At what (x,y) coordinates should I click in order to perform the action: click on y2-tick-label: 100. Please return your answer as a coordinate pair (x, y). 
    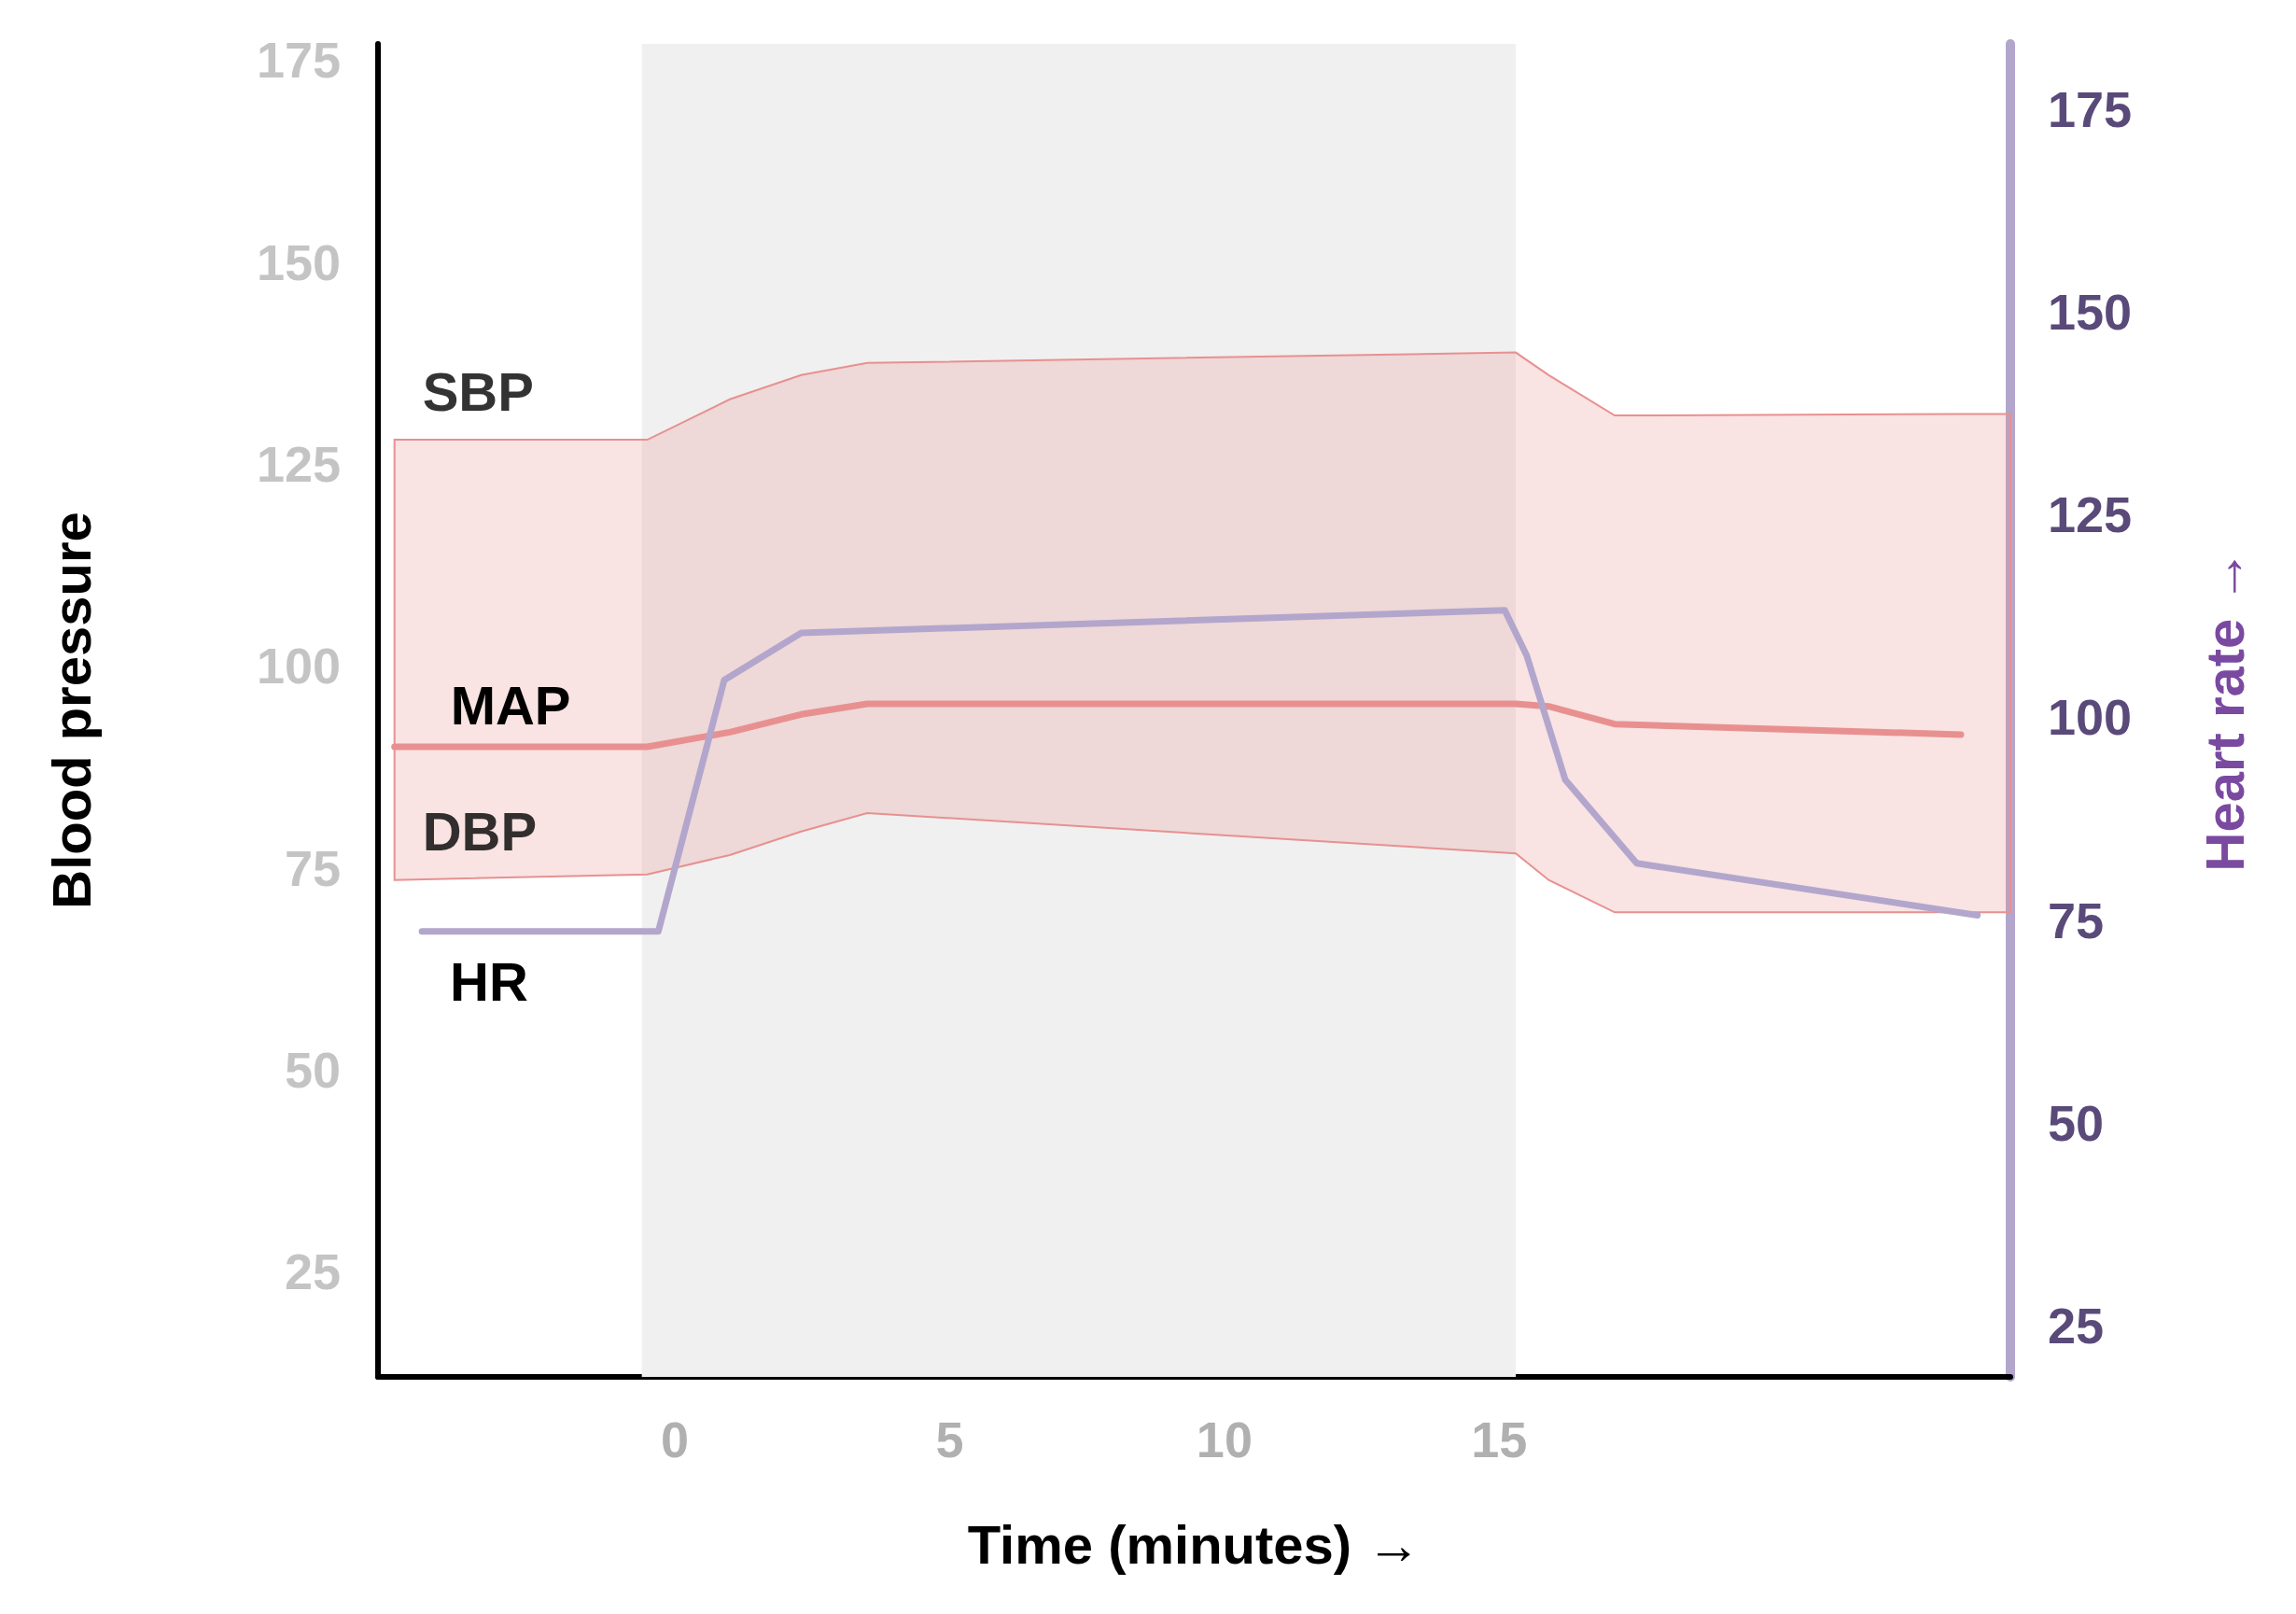
    Looking at the image, I should click on (2090, 717).